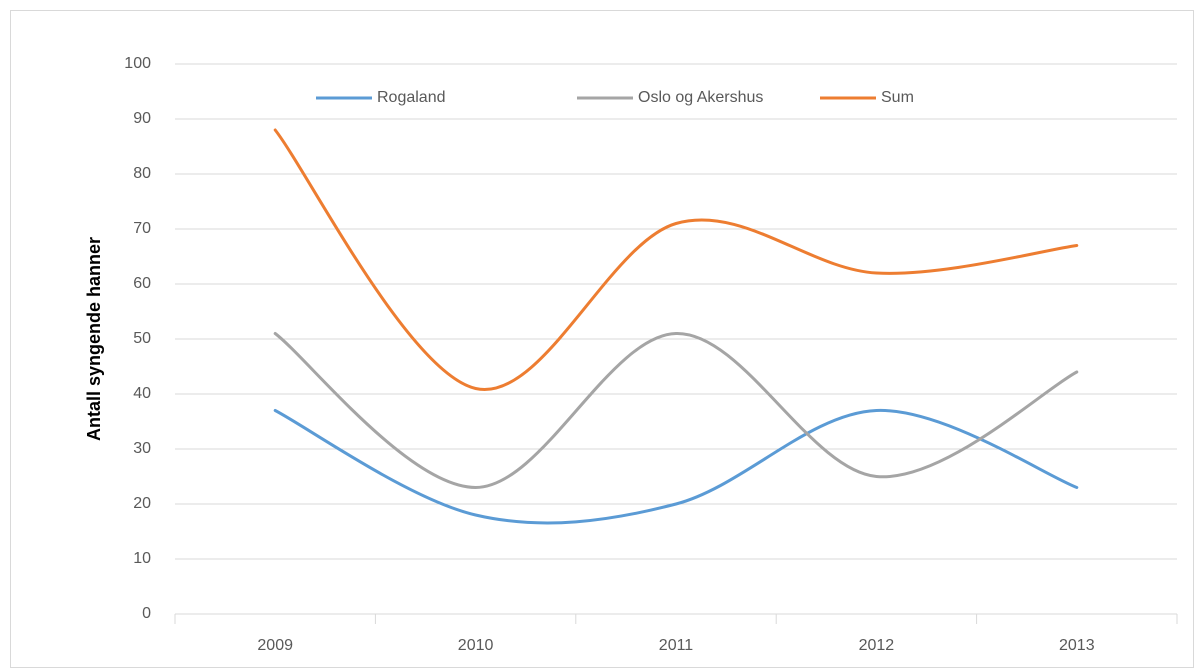 This screenshot has width=1204, height=669. I want to click on x-tick-label: 2011, so click(676, 645).